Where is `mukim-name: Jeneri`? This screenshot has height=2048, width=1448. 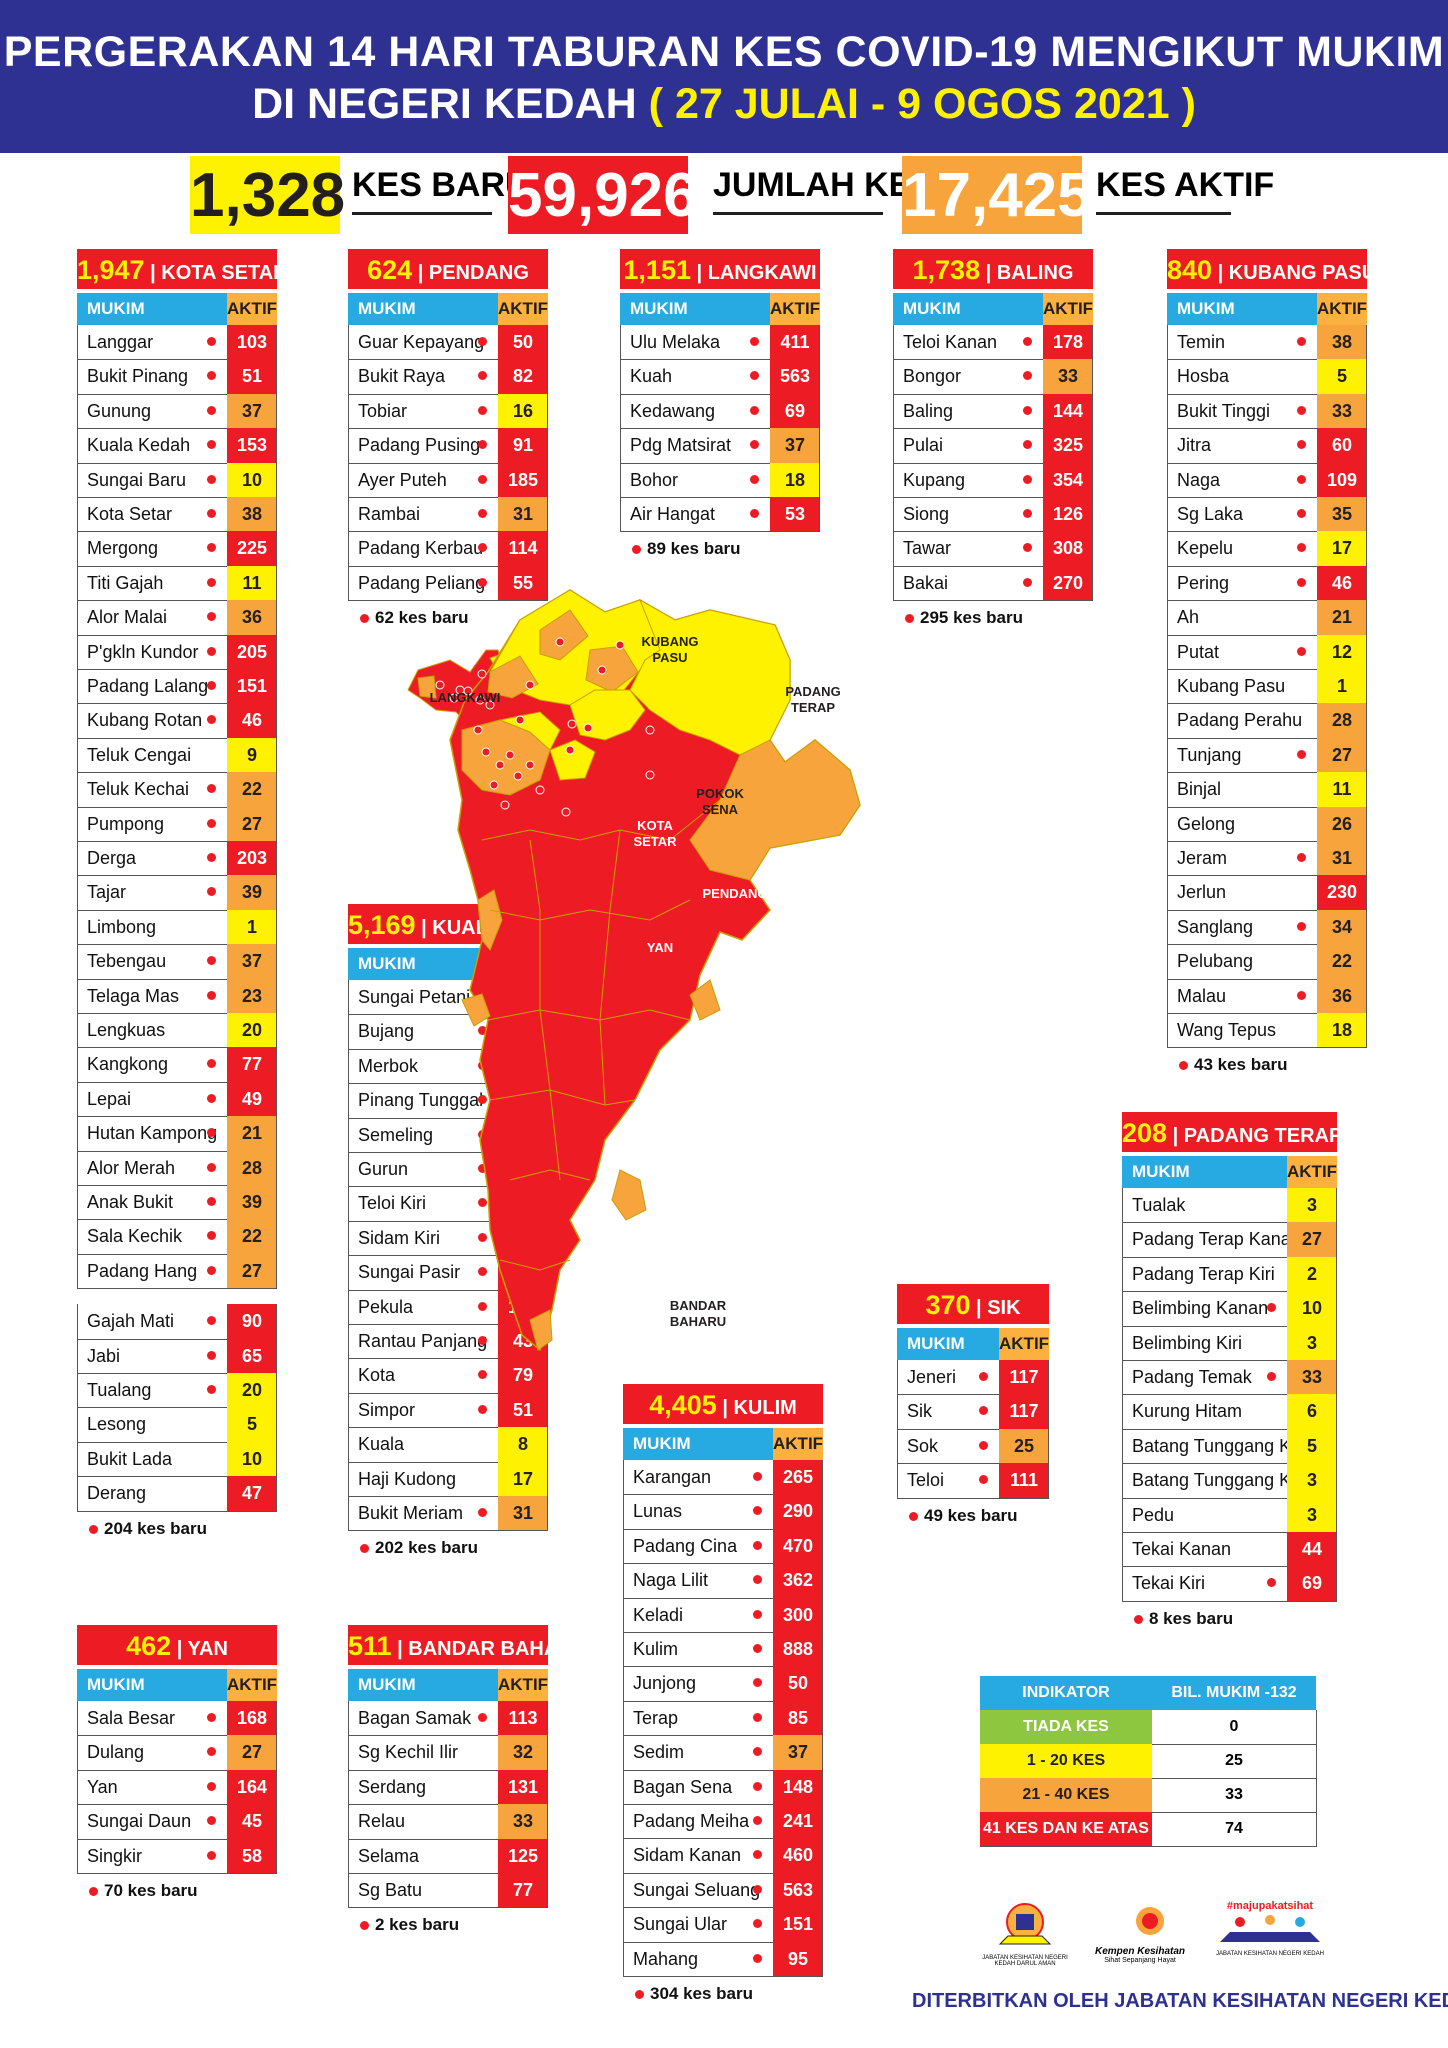 mukim-name: Jeneri is located at coordinates (932, 1377).